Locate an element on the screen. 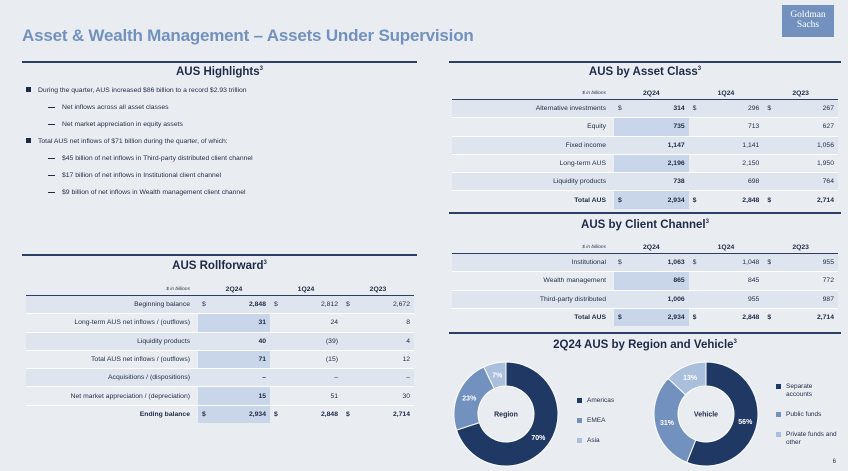 Image resolution: width=848 pixels, height=471 pixels. total-row: Ending balance $2,934 $2,848 $2,714 is located at coordinates (220, 414).